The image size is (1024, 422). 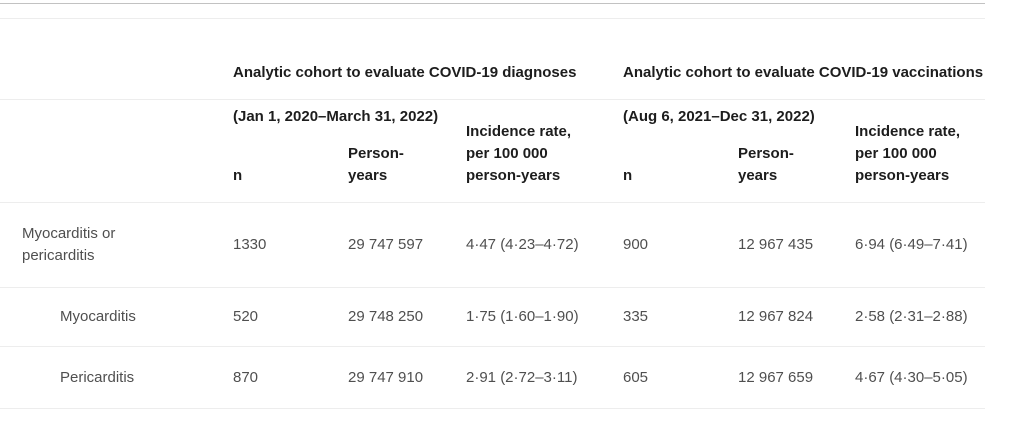 What do you see at coordinates (908, 153) in the screenshot?
I see `header-incidence-rate-vaccinations: Incidence rate, per 100 000 person-years` at bounding box center [908, 153].